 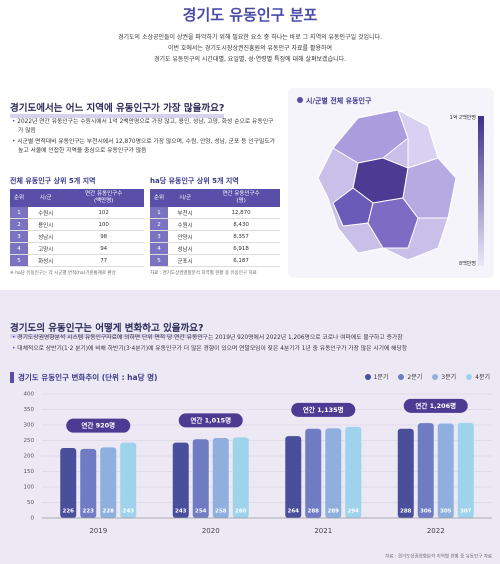 I want to click on table-cell: 8,430, so click(x=241, y=224).